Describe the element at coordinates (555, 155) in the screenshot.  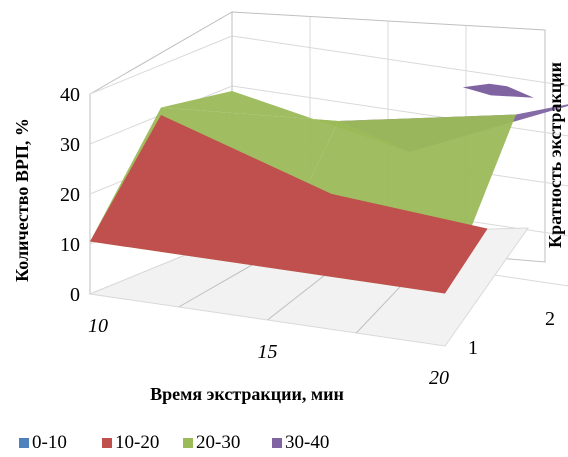
I see `z-axis-title: Кратность экстракции` at that location.